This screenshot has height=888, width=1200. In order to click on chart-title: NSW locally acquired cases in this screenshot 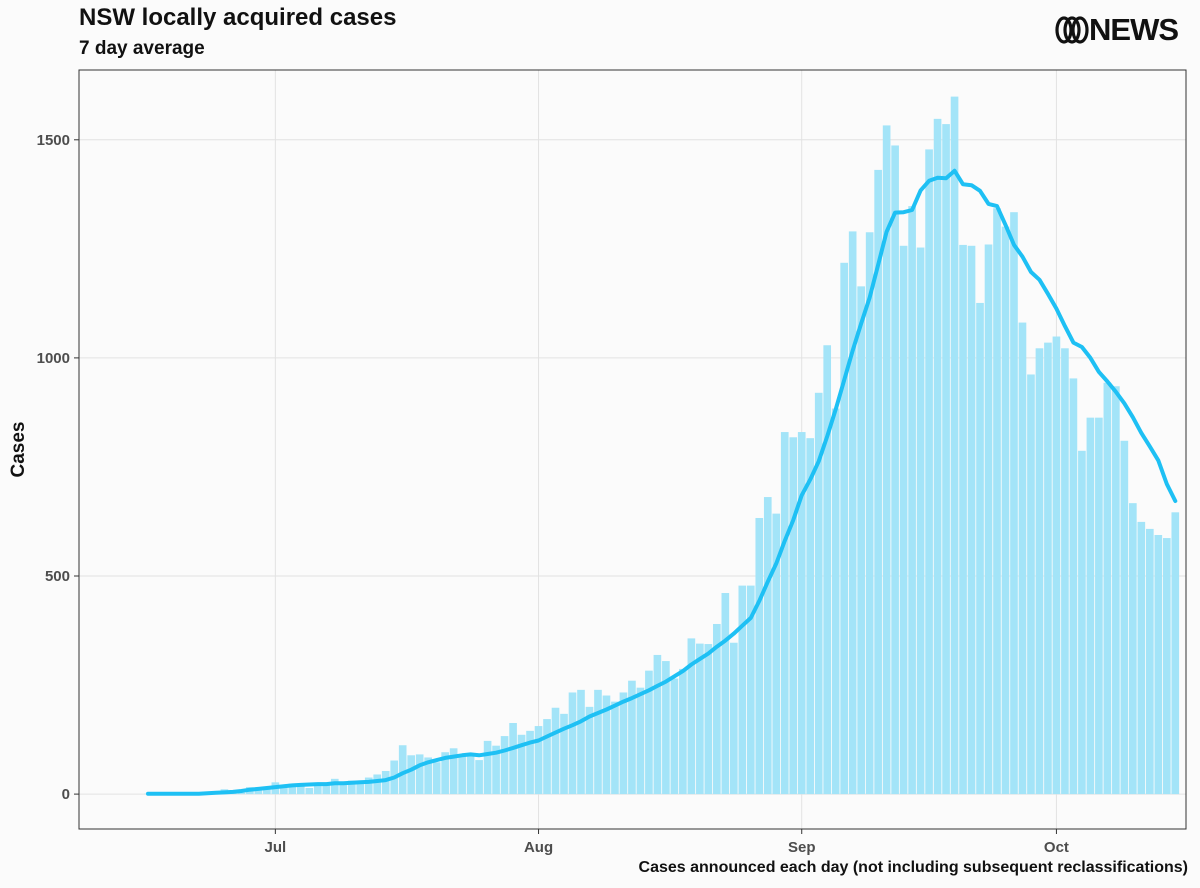, I will do `click(238, 17)`.